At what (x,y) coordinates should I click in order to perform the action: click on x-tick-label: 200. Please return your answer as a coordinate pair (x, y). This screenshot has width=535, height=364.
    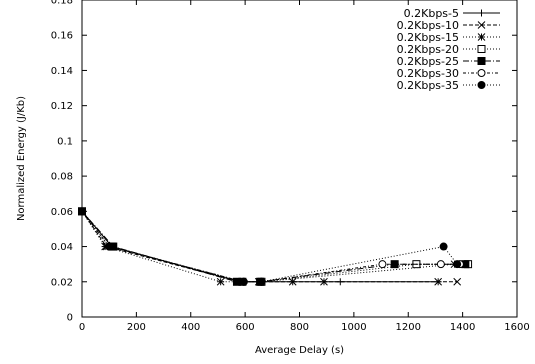
    Looking at the image, I should click on (136, 327).